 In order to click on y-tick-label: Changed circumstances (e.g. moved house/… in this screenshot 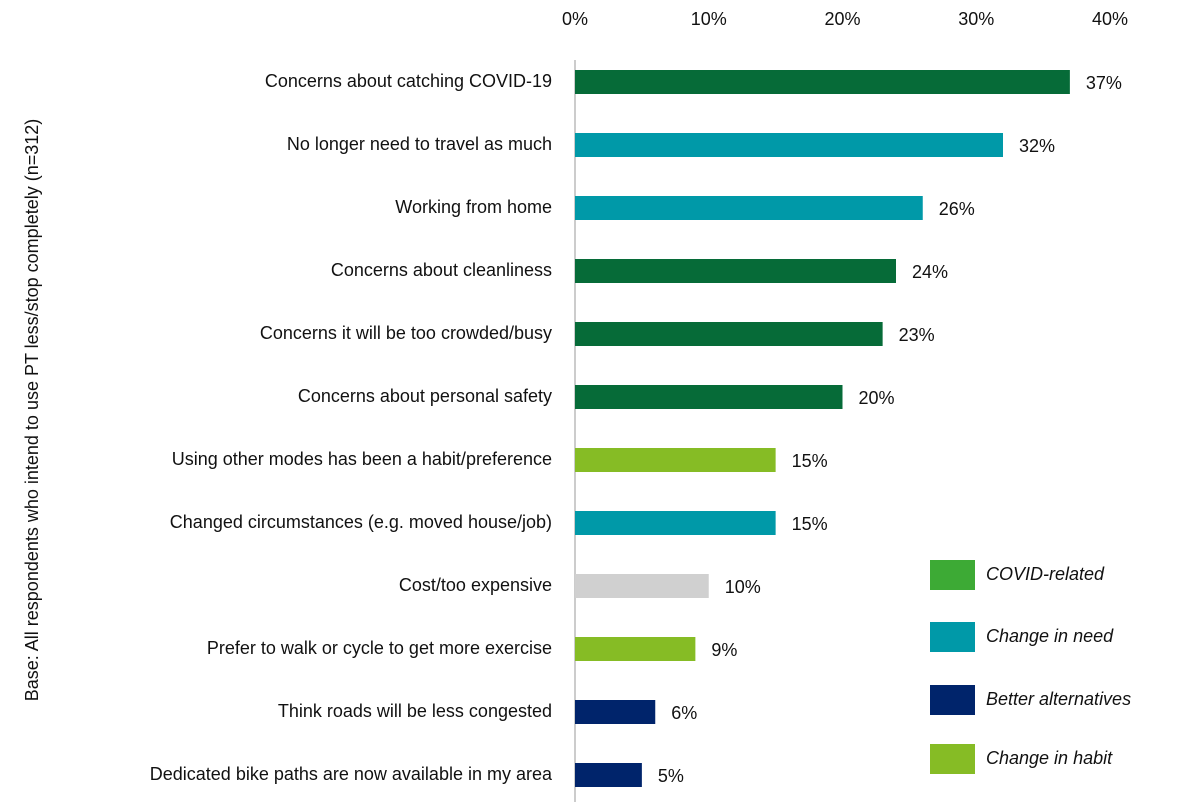, I will do `click(361, 522)`.